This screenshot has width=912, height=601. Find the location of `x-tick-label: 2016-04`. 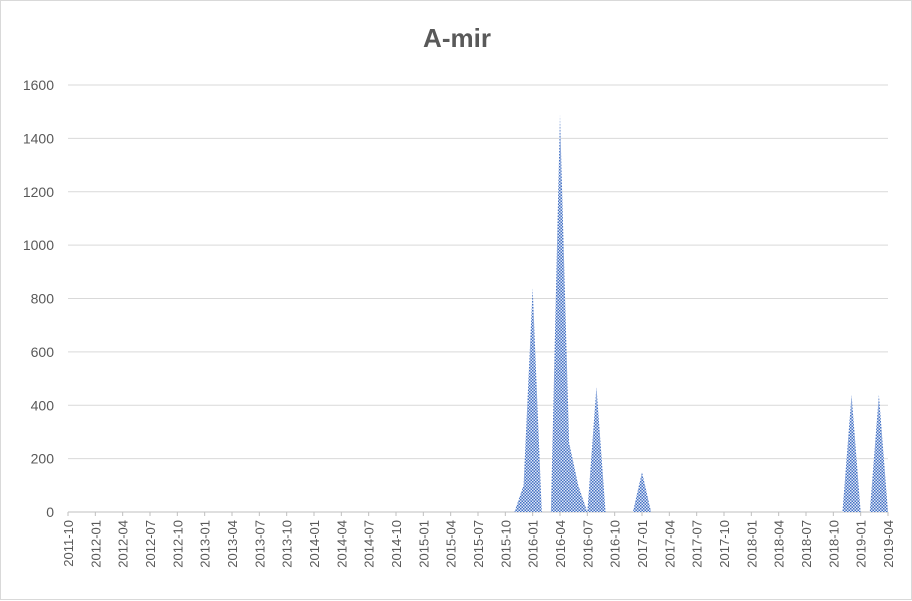

x-tick-label: 2016-04 is located at coordinates (560, 544).